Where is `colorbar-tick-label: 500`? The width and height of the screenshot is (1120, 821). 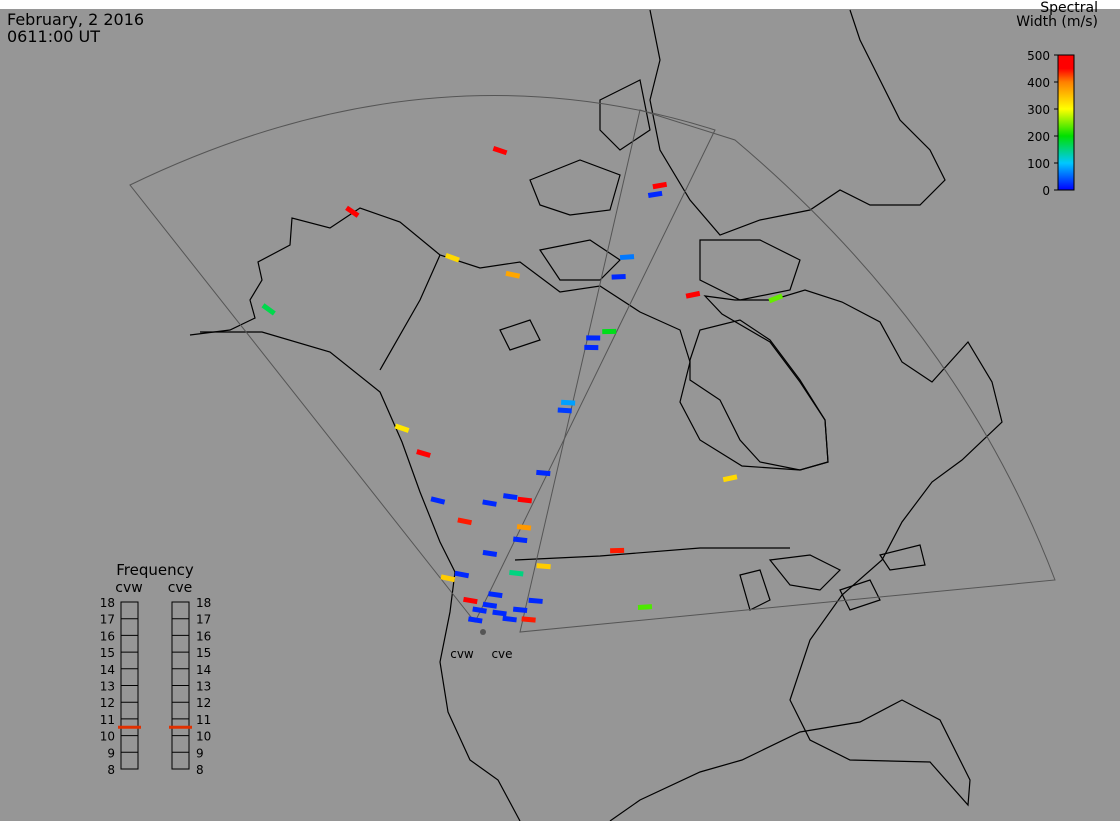
colorbar-tick-label: 500 is located at coordinates (1038, 56).